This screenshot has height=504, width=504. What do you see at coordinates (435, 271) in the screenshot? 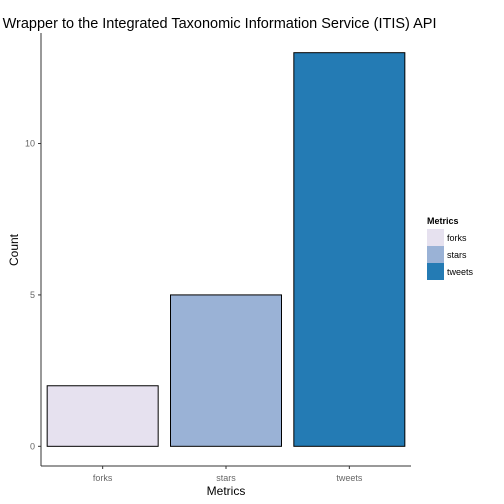
I see `legend-key-tweets` at bounding box center [435, 271].